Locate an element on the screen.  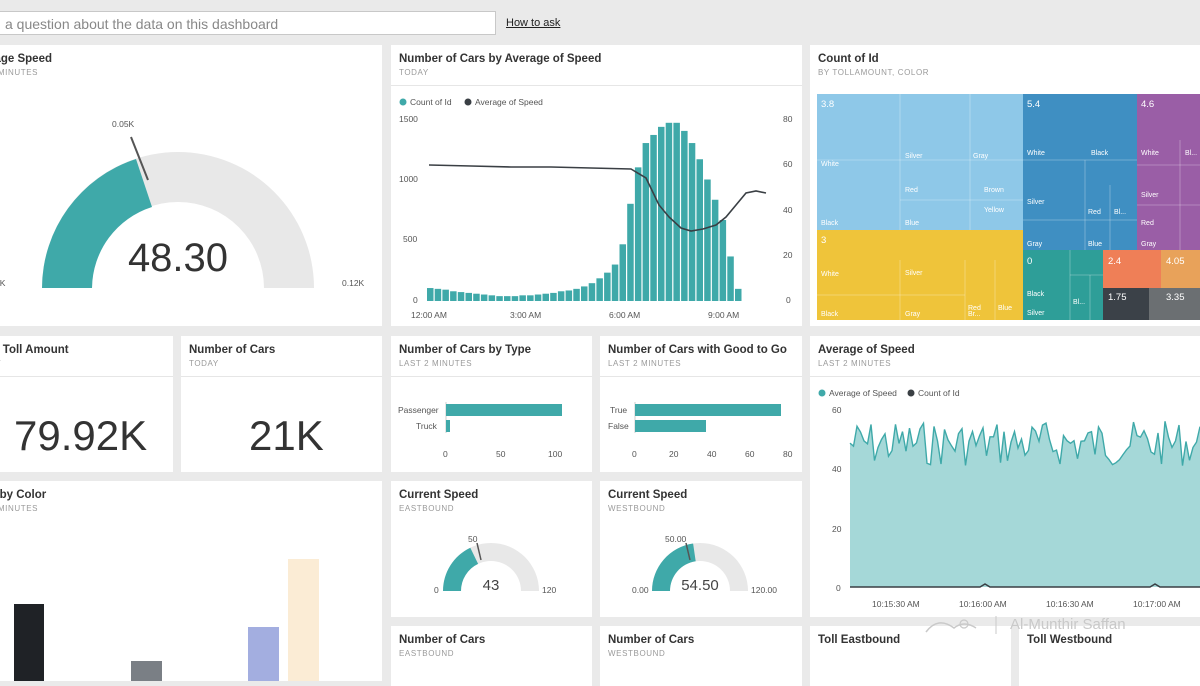
y-tick: 40 is located at coordinates (837, 469).